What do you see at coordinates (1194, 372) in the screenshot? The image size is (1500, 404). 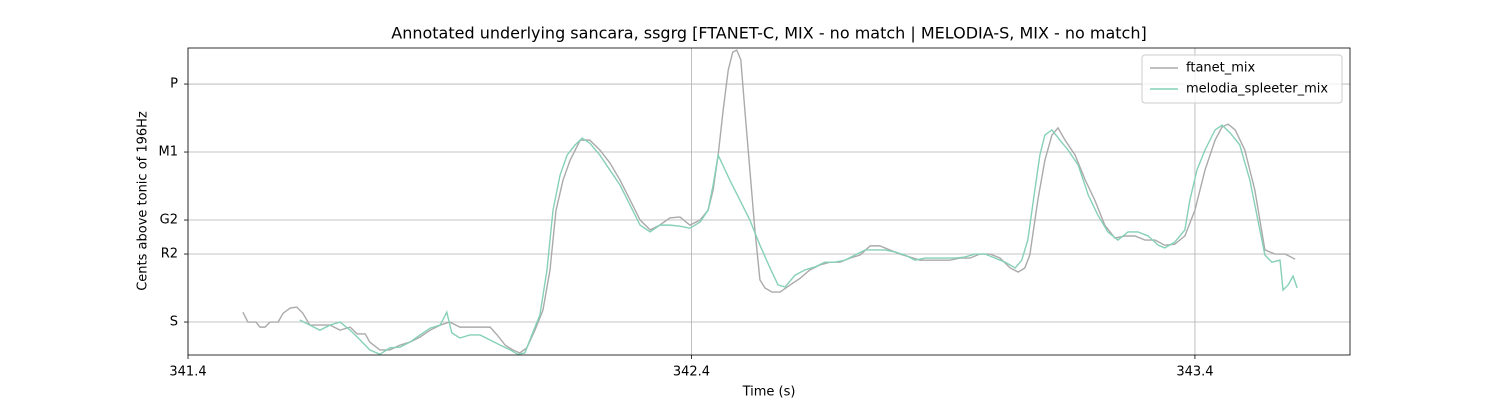 I see `x-tick-label: 343.4` at bounding box center [1194, 372].